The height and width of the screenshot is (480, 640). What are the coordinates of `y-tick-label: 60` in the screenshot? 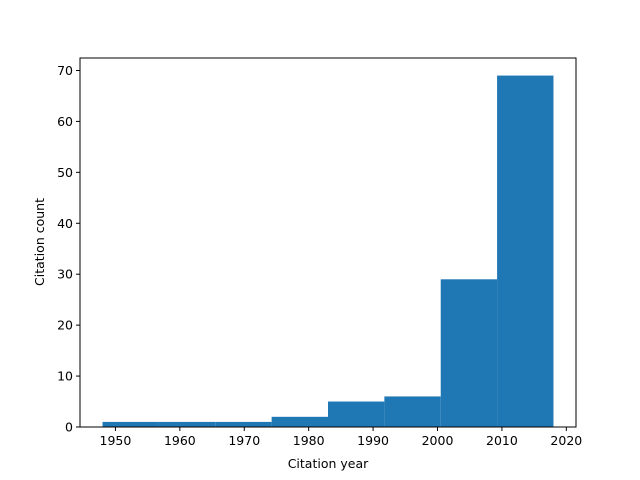 It's located at (65, 121).